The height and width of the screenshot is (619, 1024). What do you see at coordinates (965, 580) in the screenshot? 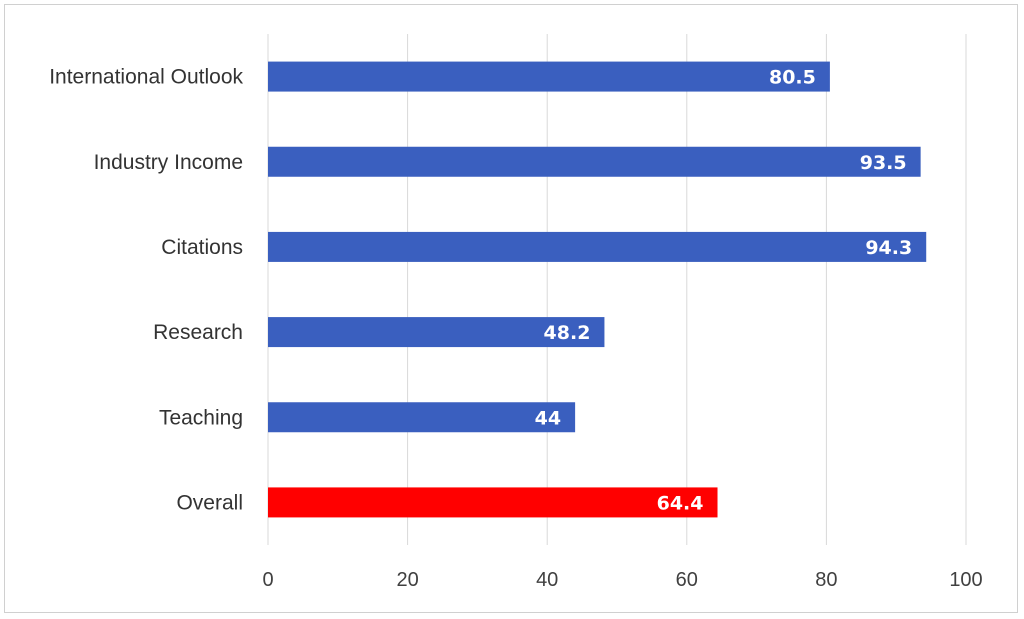
I see `x-tick-label: 100` at bounding box center [965, 580].